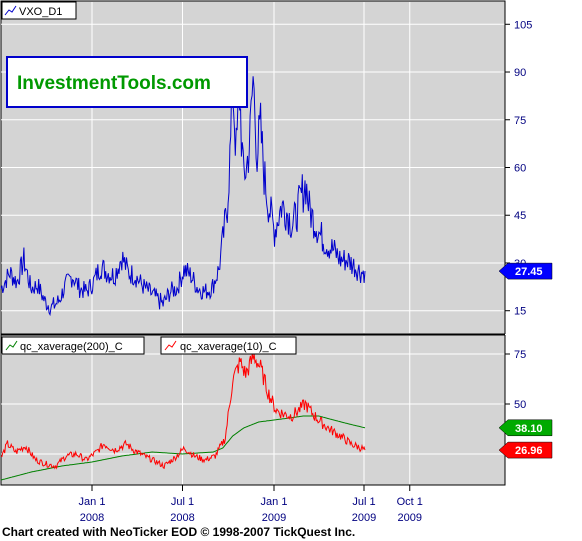 The height and width of the screenshot is (541, 582). What do you see at coordinates (520, 73) in the screenshot?
I see `y-tick-label: 90` at bounding box center [520, 73].